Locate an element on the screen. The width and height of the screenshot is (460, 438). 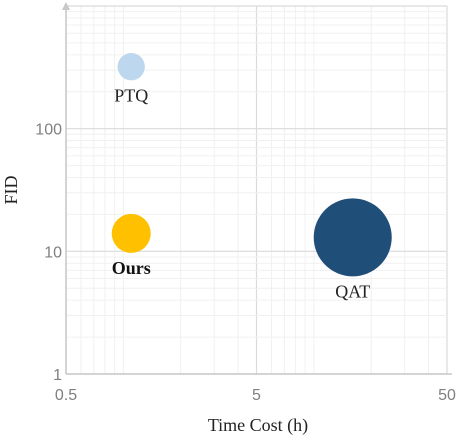
y-axis-arrow-icon is located at coordinates (66, 6).